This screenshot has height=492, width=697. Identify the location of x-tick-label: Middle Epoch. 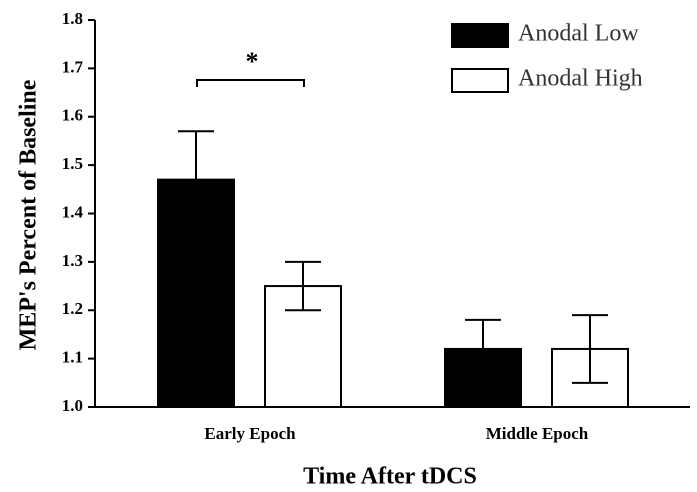
(537, 433).